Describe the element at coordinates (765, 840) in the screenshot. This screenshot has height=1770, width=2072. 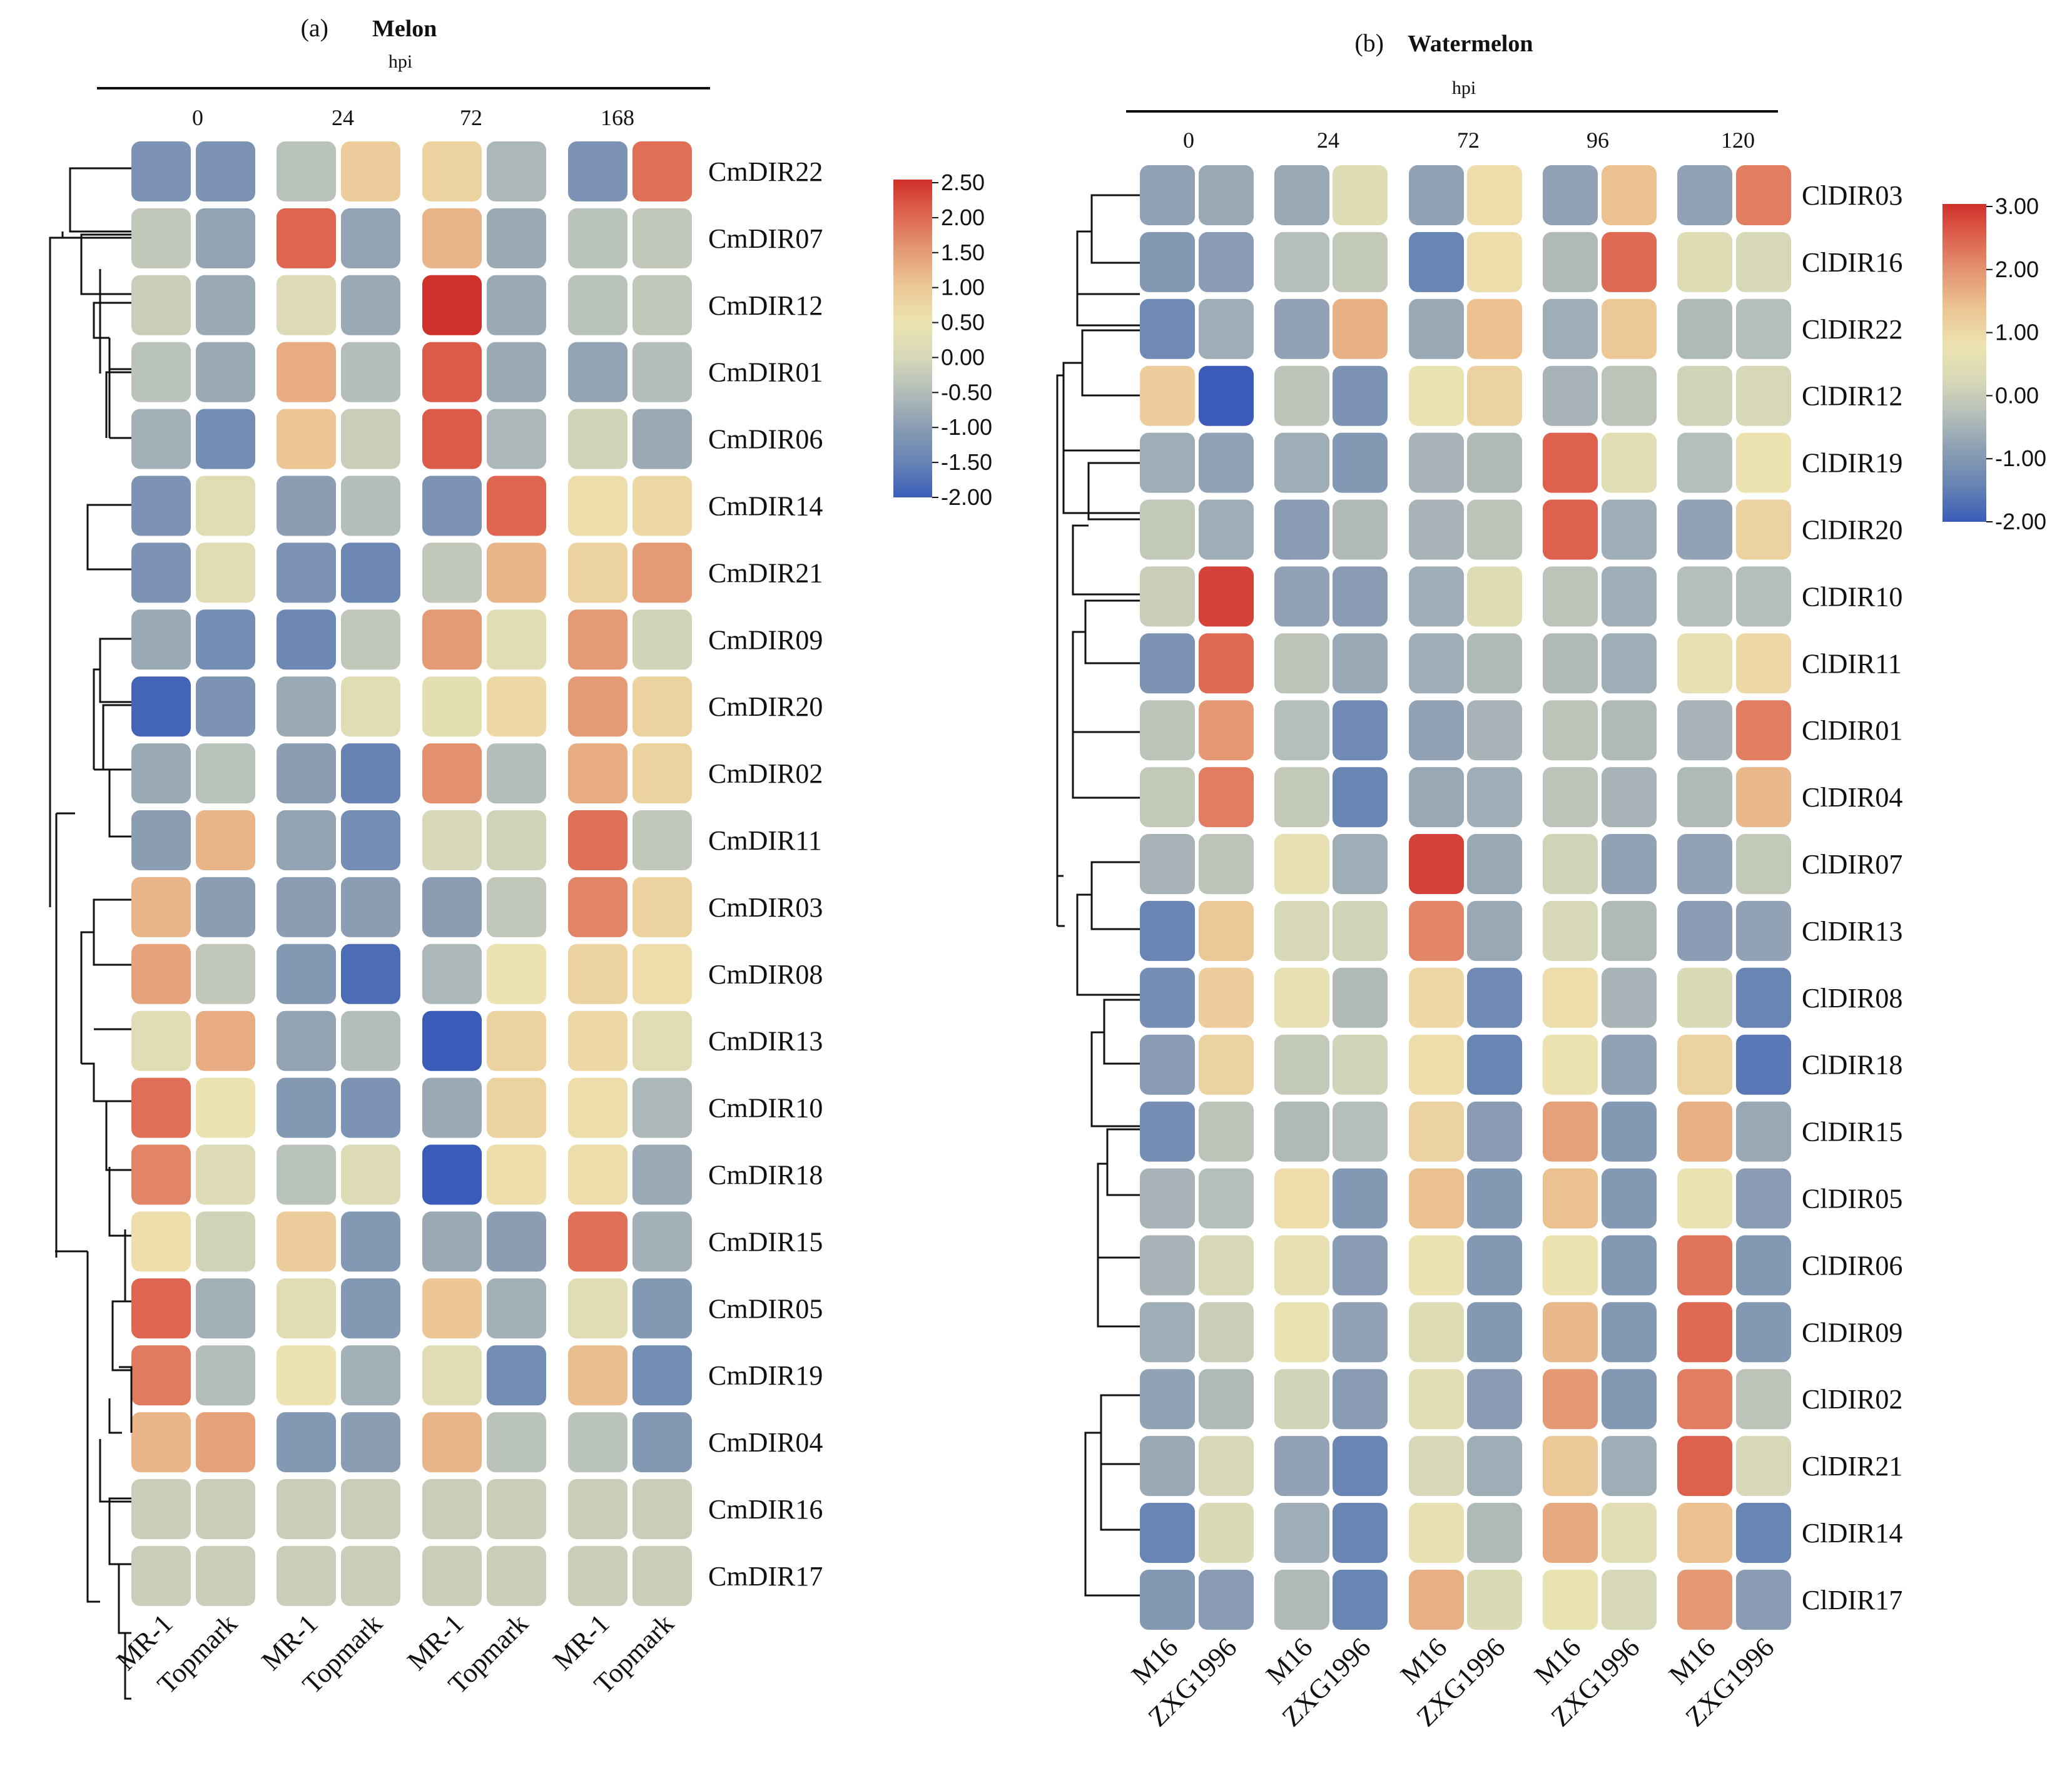
I see `melon-gene-label: CmDIR11` at that location.